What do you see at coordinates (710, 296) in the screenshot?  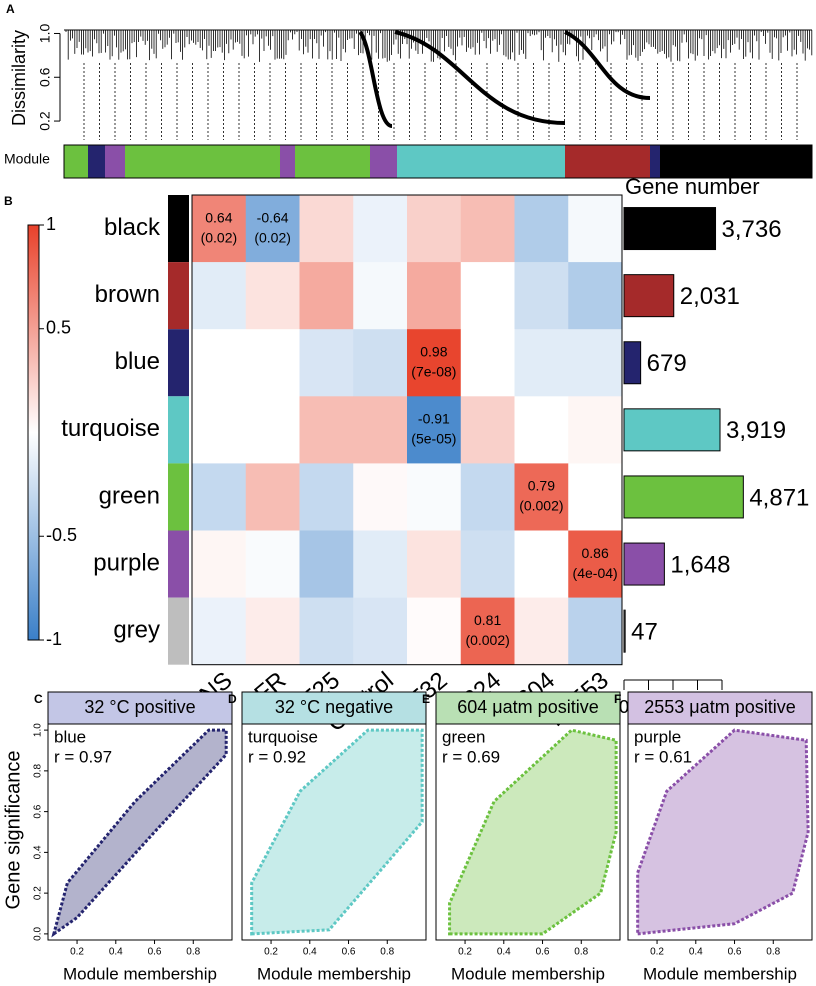 I see `bar-label: 2,031` at bounding box center [710, 296].